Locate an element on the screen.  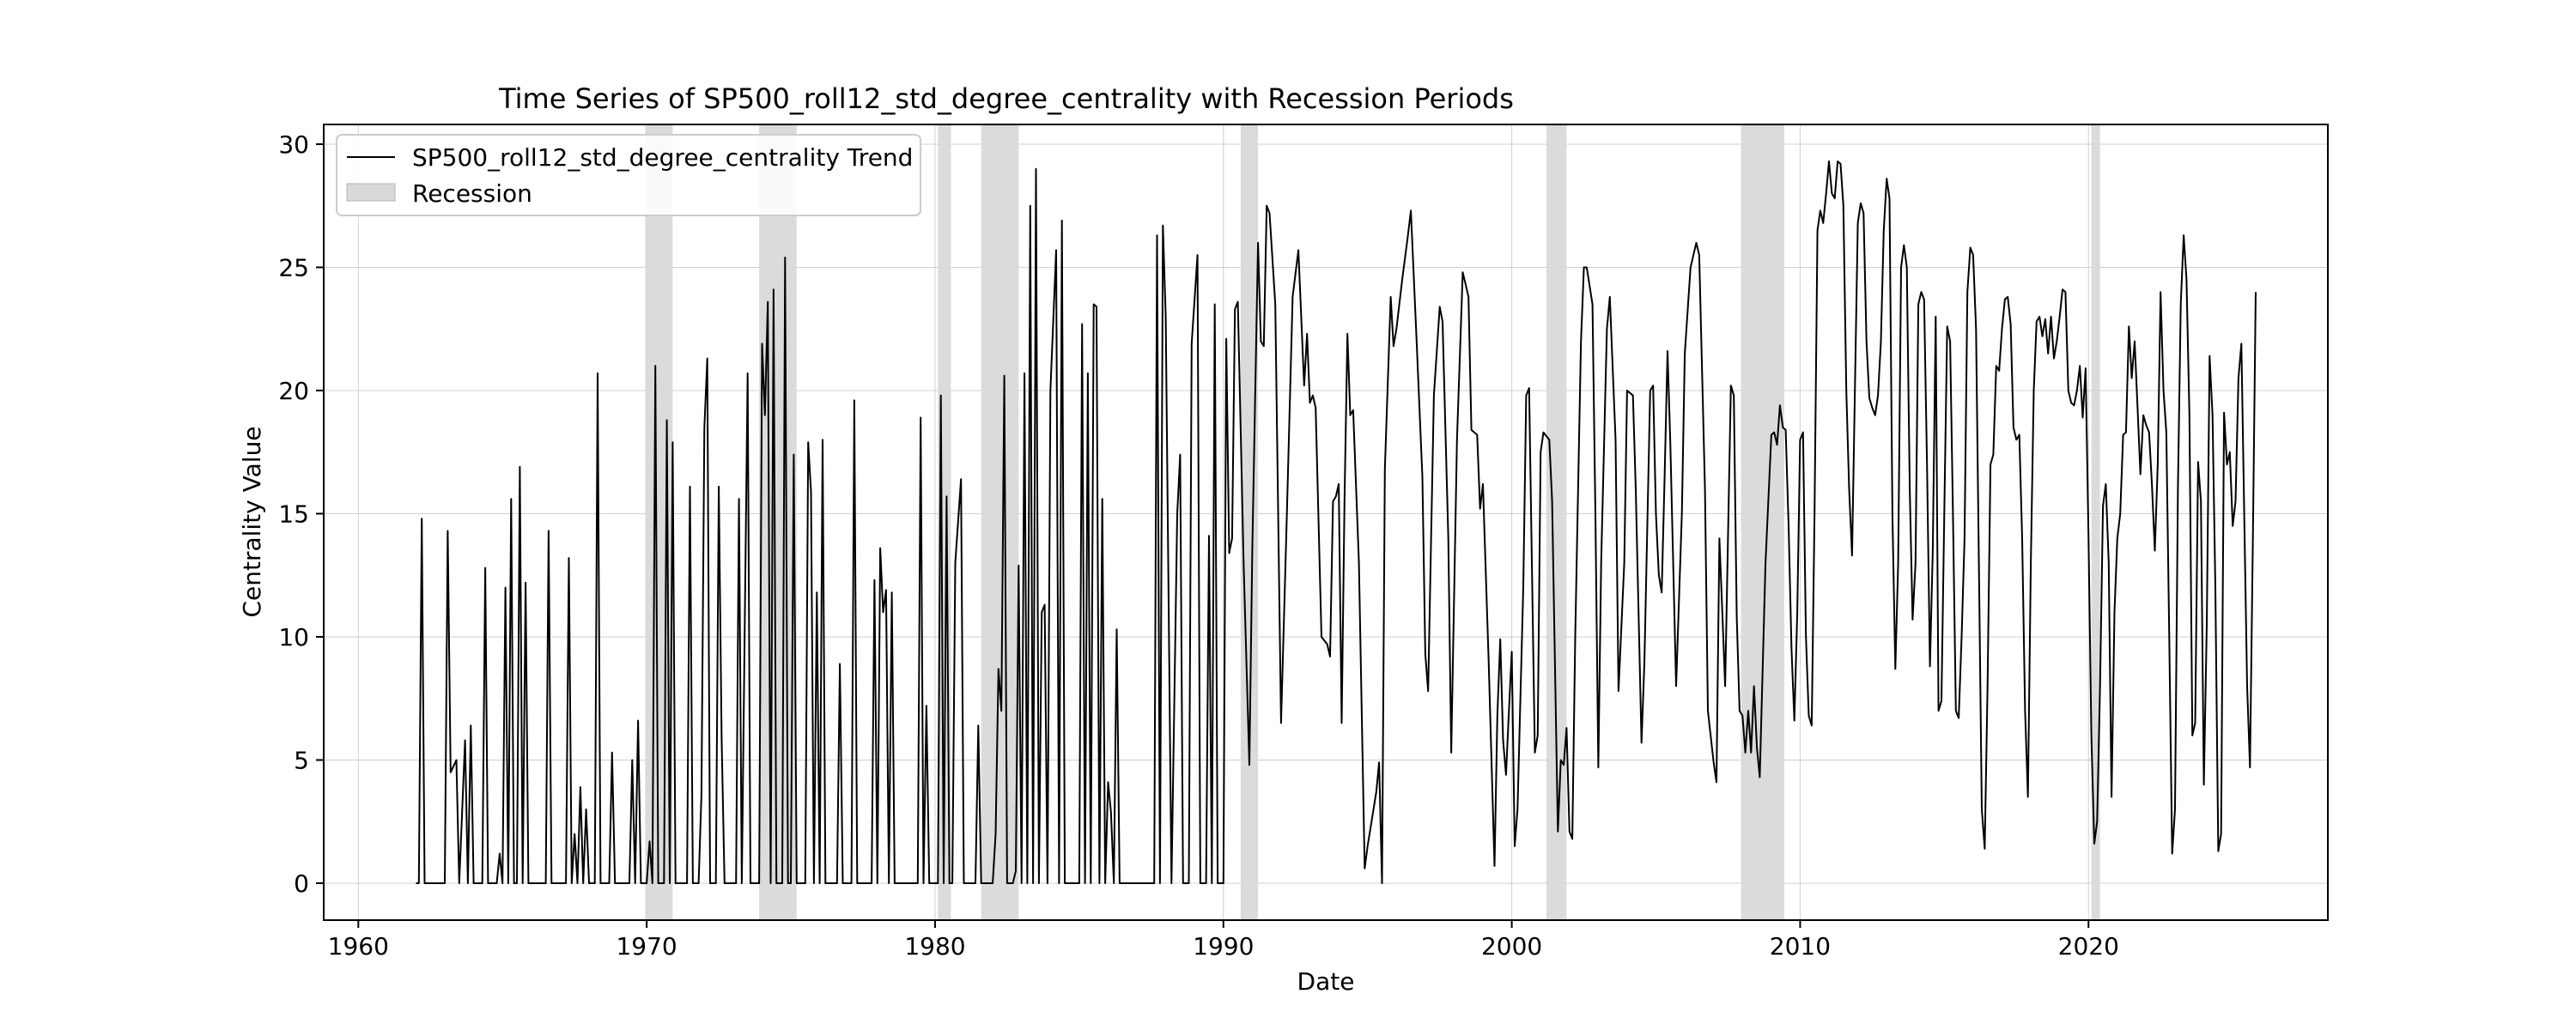
x-tick-label: 1960 is located at coordinates (358, 946).